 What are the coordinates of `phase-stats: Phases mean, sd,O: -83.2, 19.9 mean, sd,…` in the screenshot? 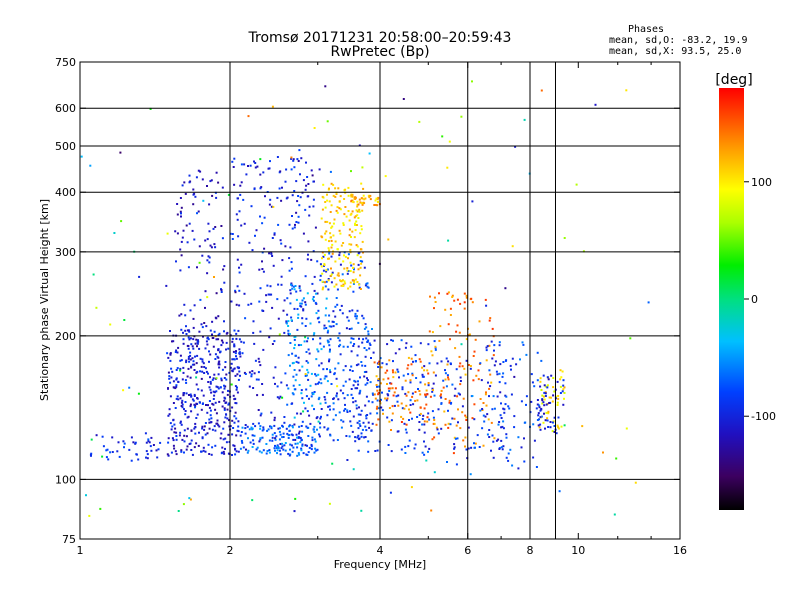 It's located at (678, 40).